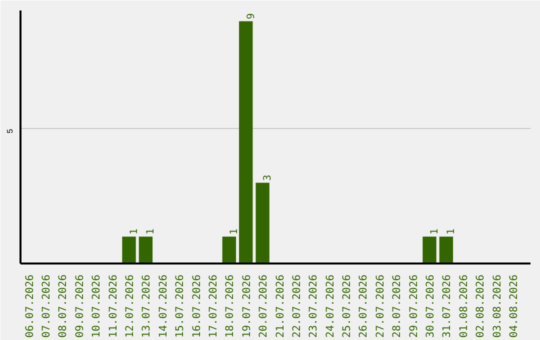  Describe the element at coordinates (347, 306) in the screenshot. I see `x-tick-label: 25.07.2026` at that location.